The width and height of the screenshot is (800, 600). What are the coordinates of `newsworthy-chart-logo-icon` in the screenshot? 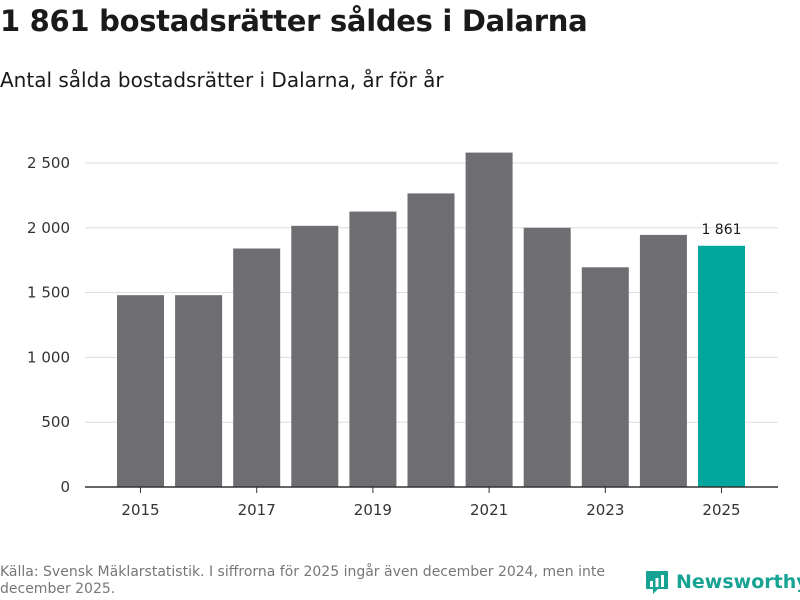 It's located at (657, 582).